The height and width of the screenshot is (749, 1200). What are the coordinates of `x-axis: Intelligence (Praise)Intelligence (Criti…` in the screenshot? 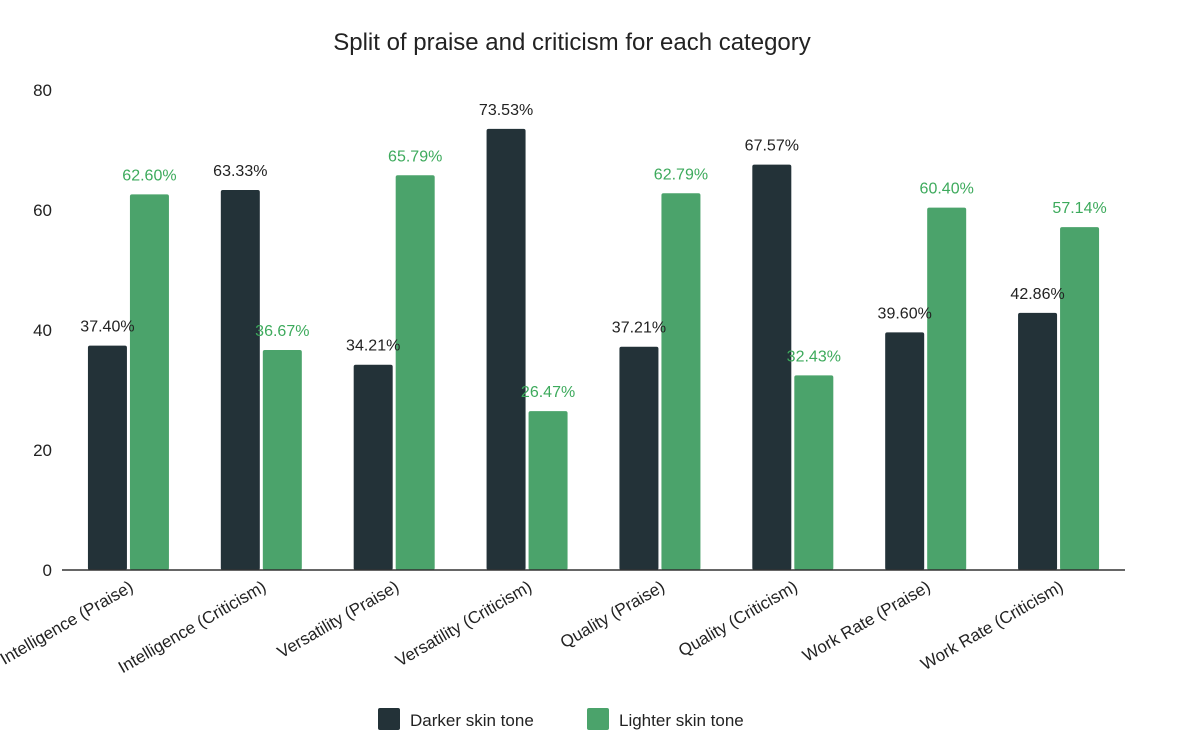 It's located at (562, 623).